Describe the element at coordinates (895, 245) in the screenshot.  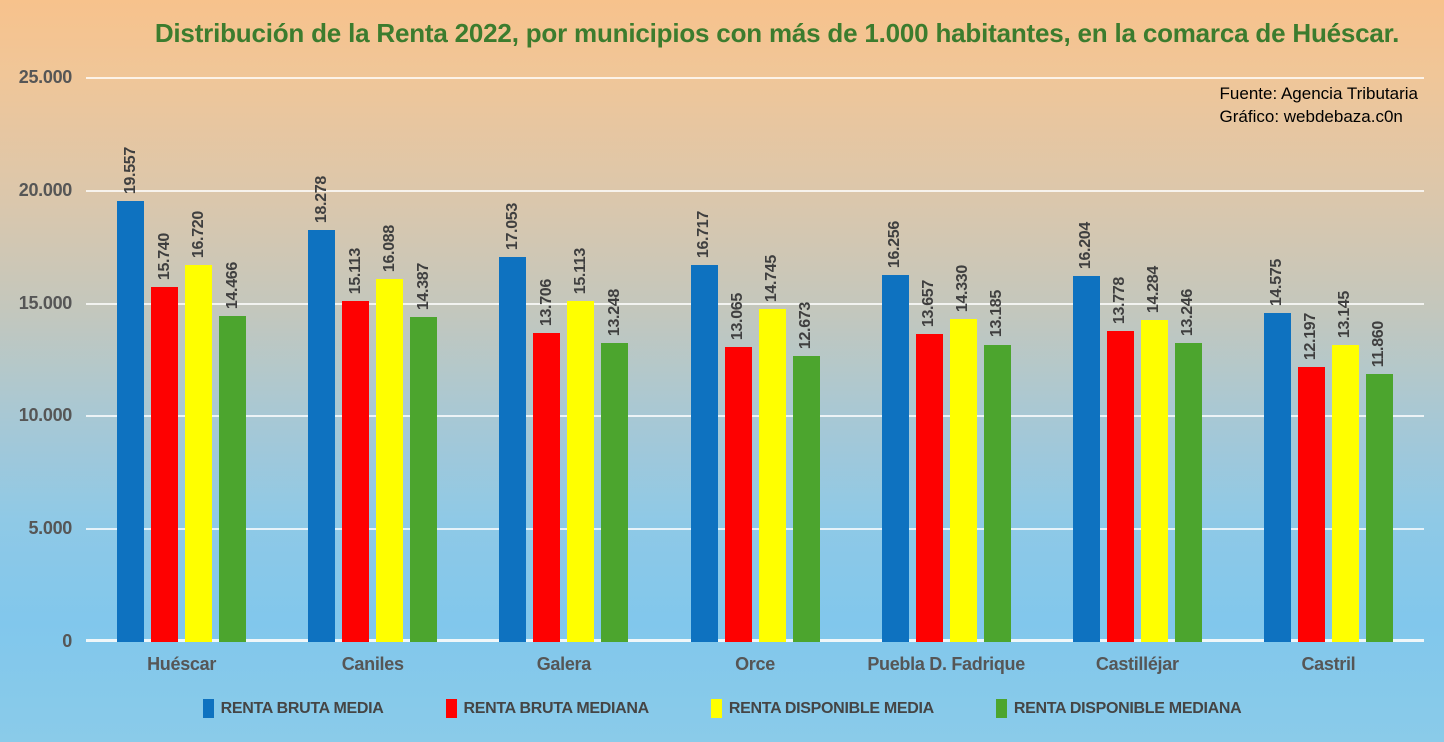
I see `bar-value-label: 16.256` at that location.